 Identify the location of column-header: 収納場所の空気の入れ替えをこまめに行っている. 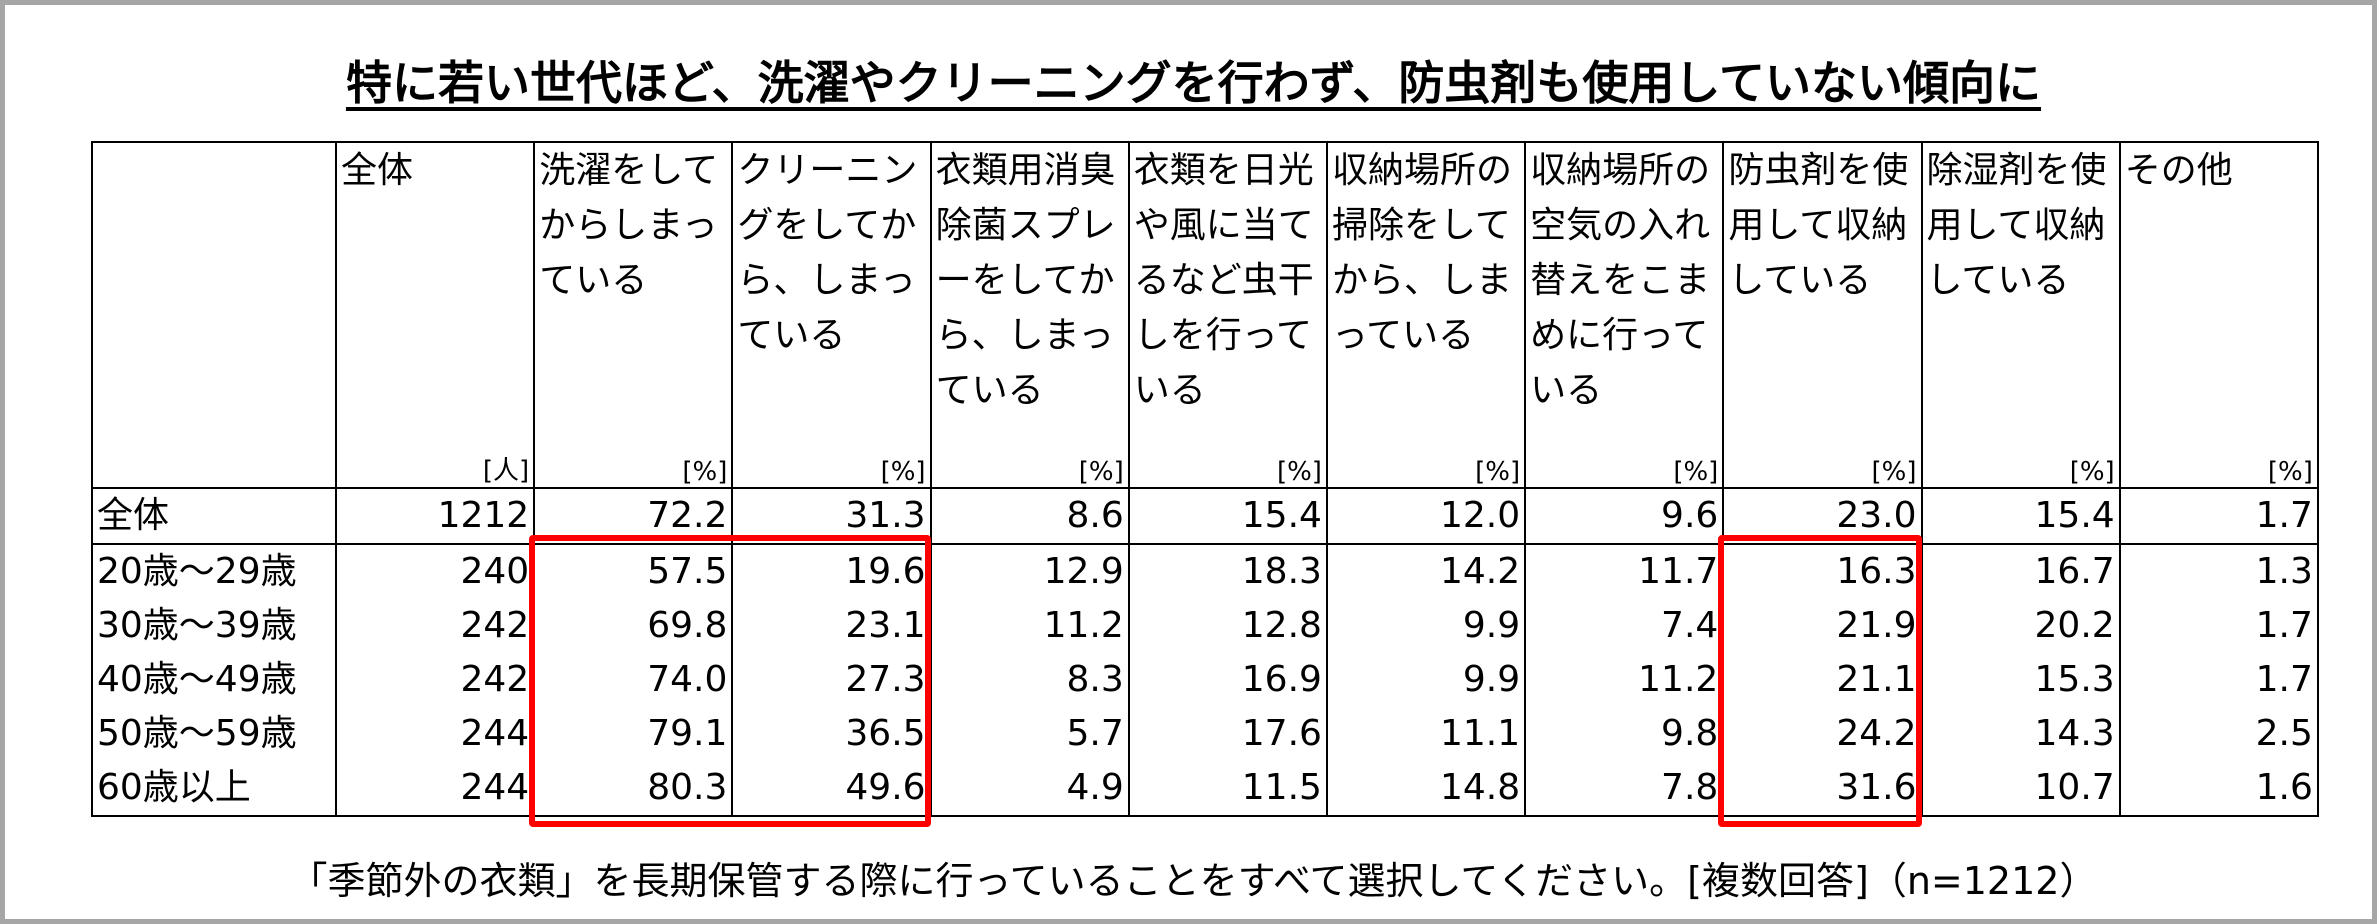
(1624, 291).